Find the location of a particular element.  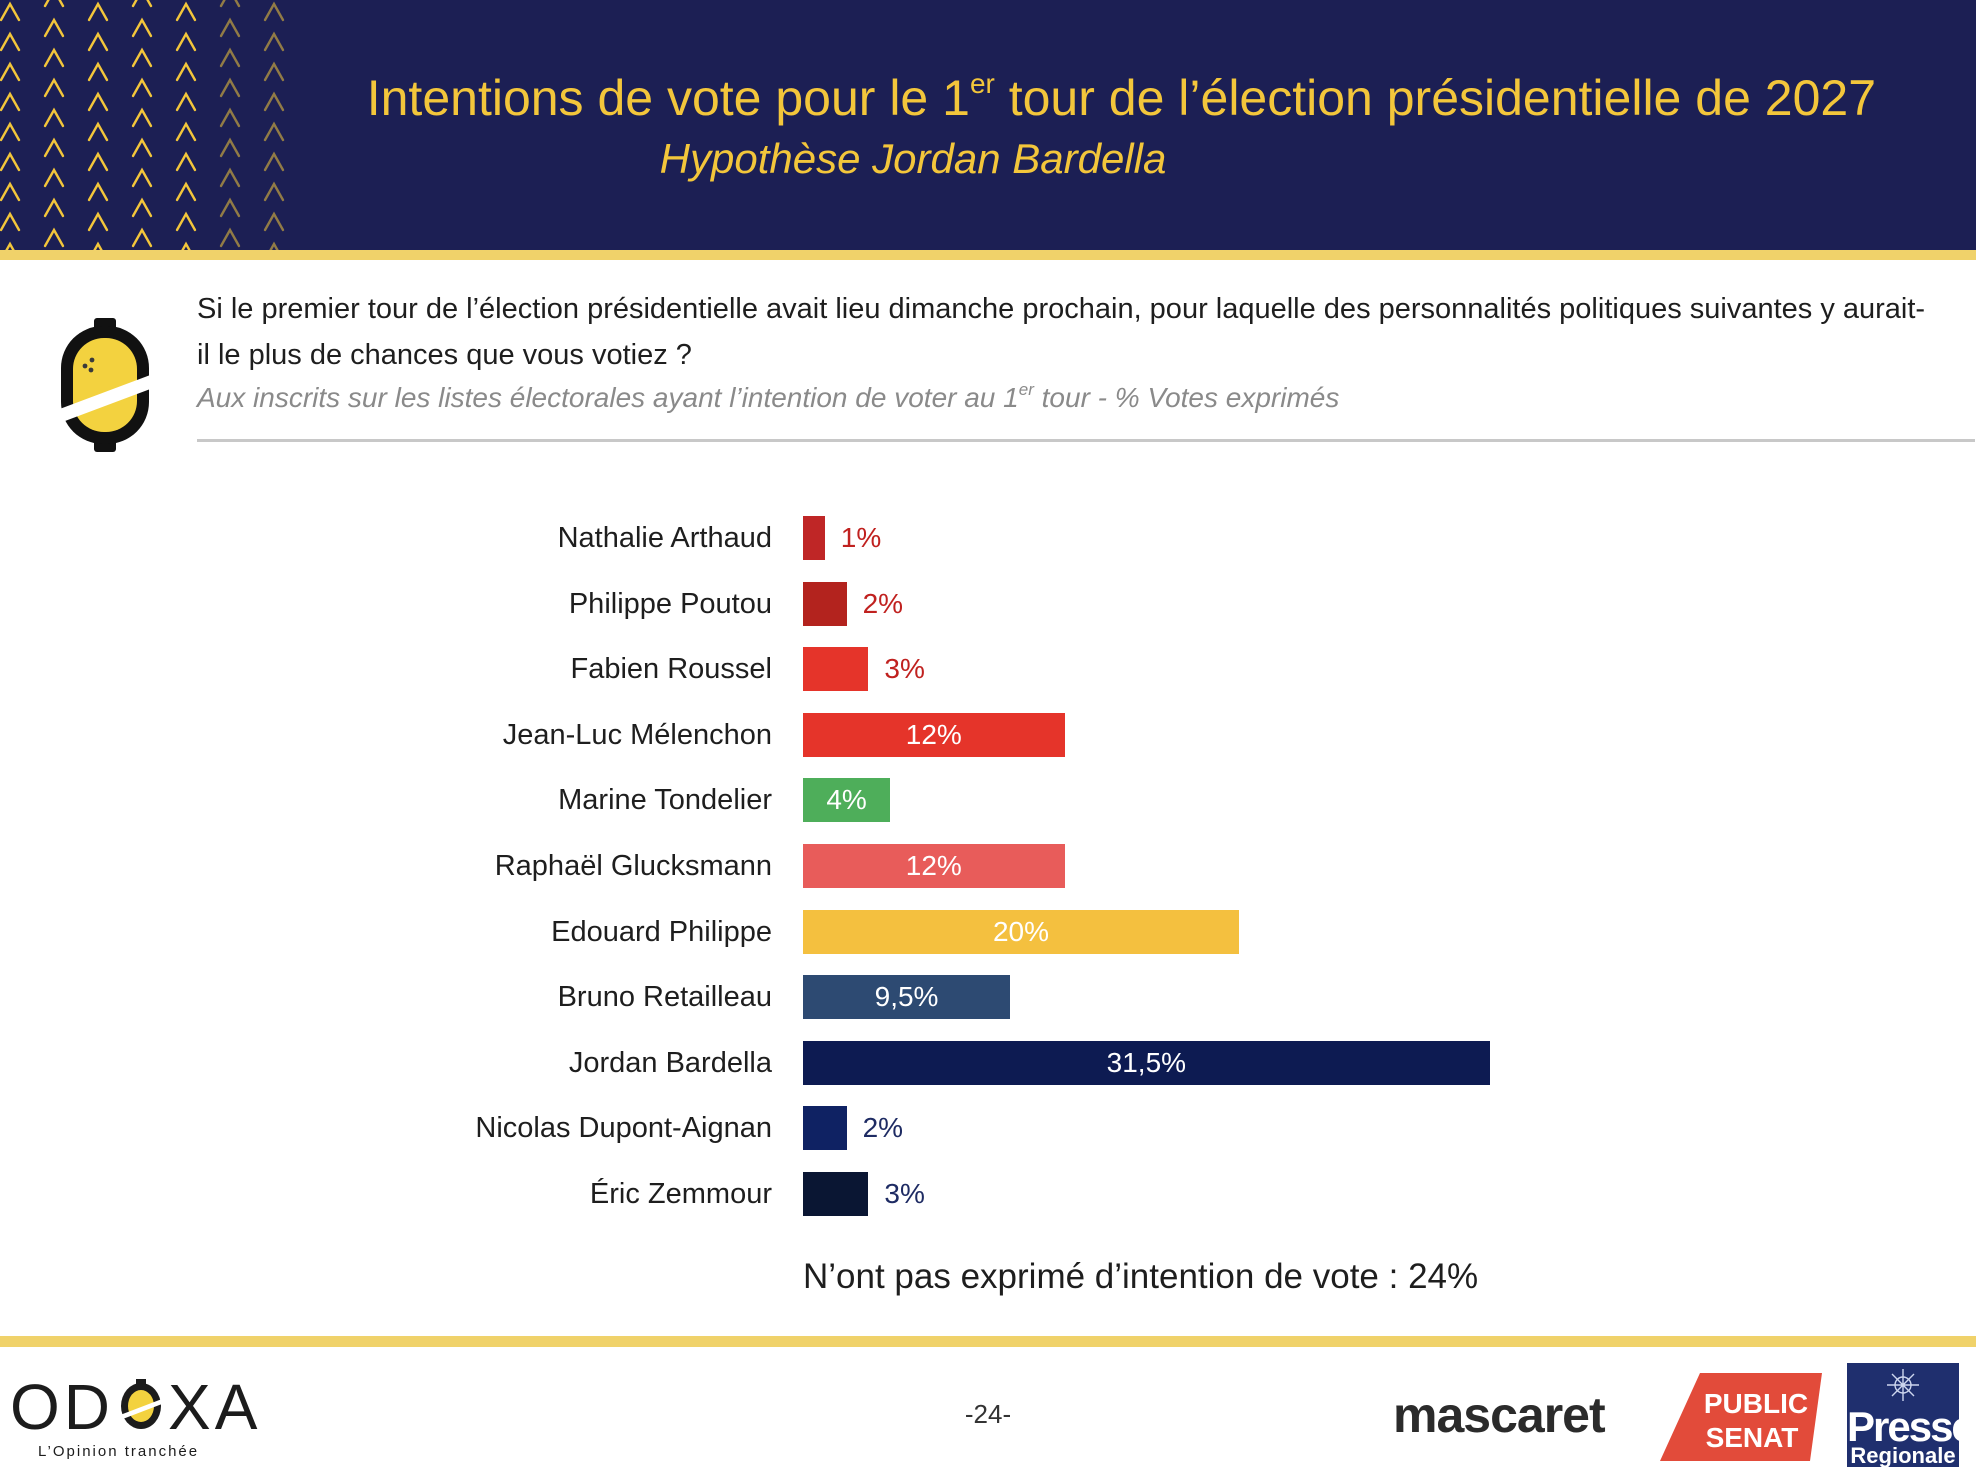

candidate-label: Raphaël Glucksmann is located at coordinates (633, 866).